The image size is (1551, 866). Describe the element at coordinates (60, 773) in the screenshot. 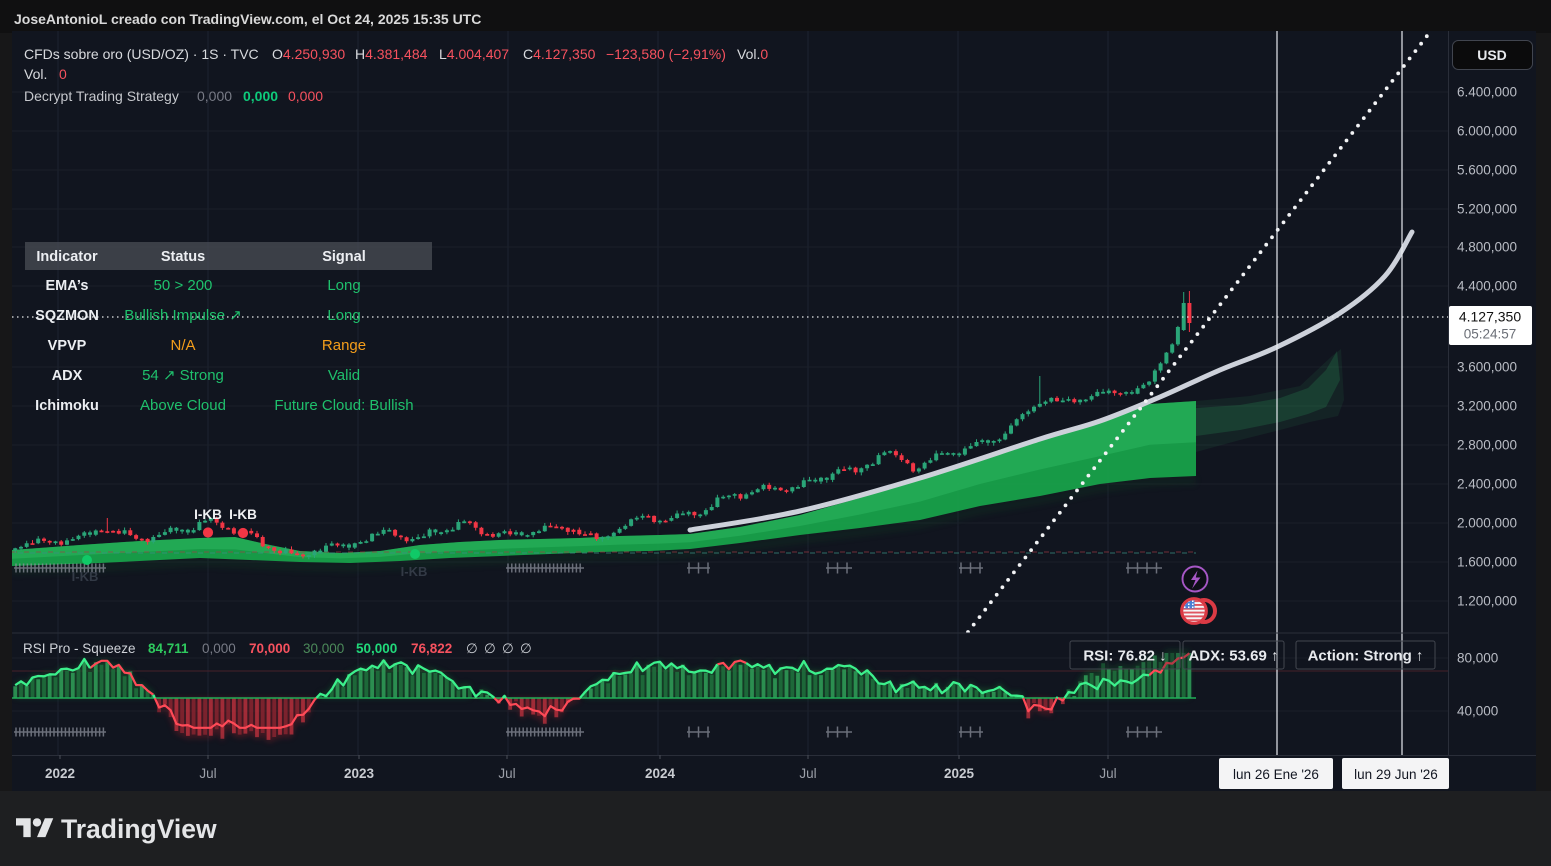

I see `svg-text: 2022` at that location.